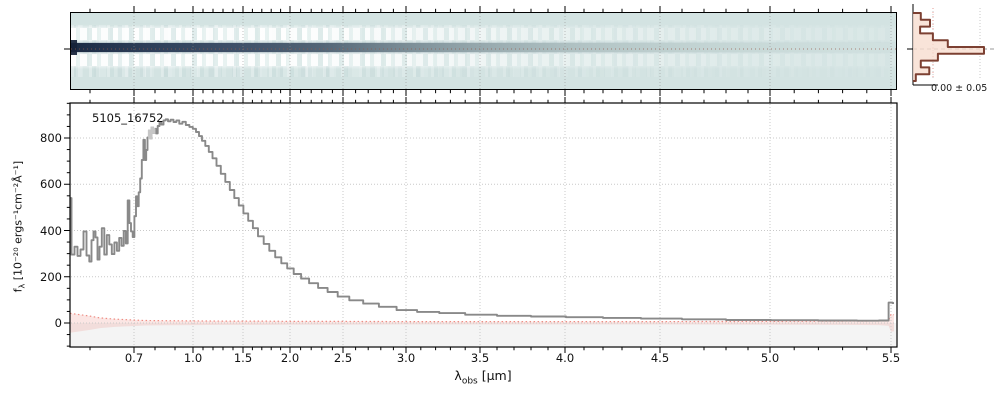 The image size is (1000, 400). I want to click on x-tick-label: 3.5, so click(480, 358).